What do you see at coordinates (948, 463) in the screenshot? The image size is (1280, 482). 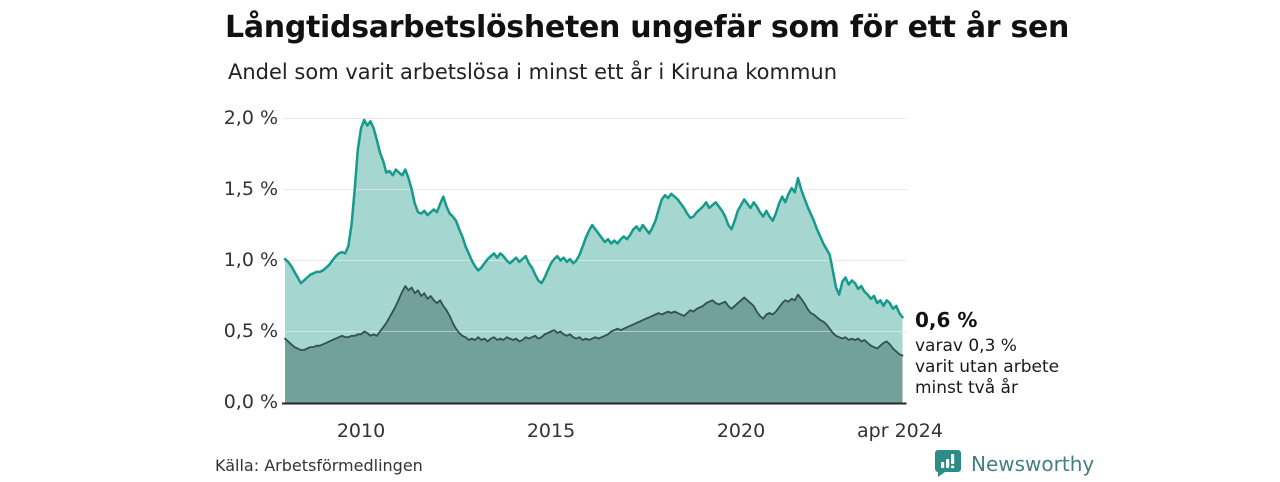 I see `newsworthy-speech-bubble-barchart-icon` at bounding box center [948, 463].